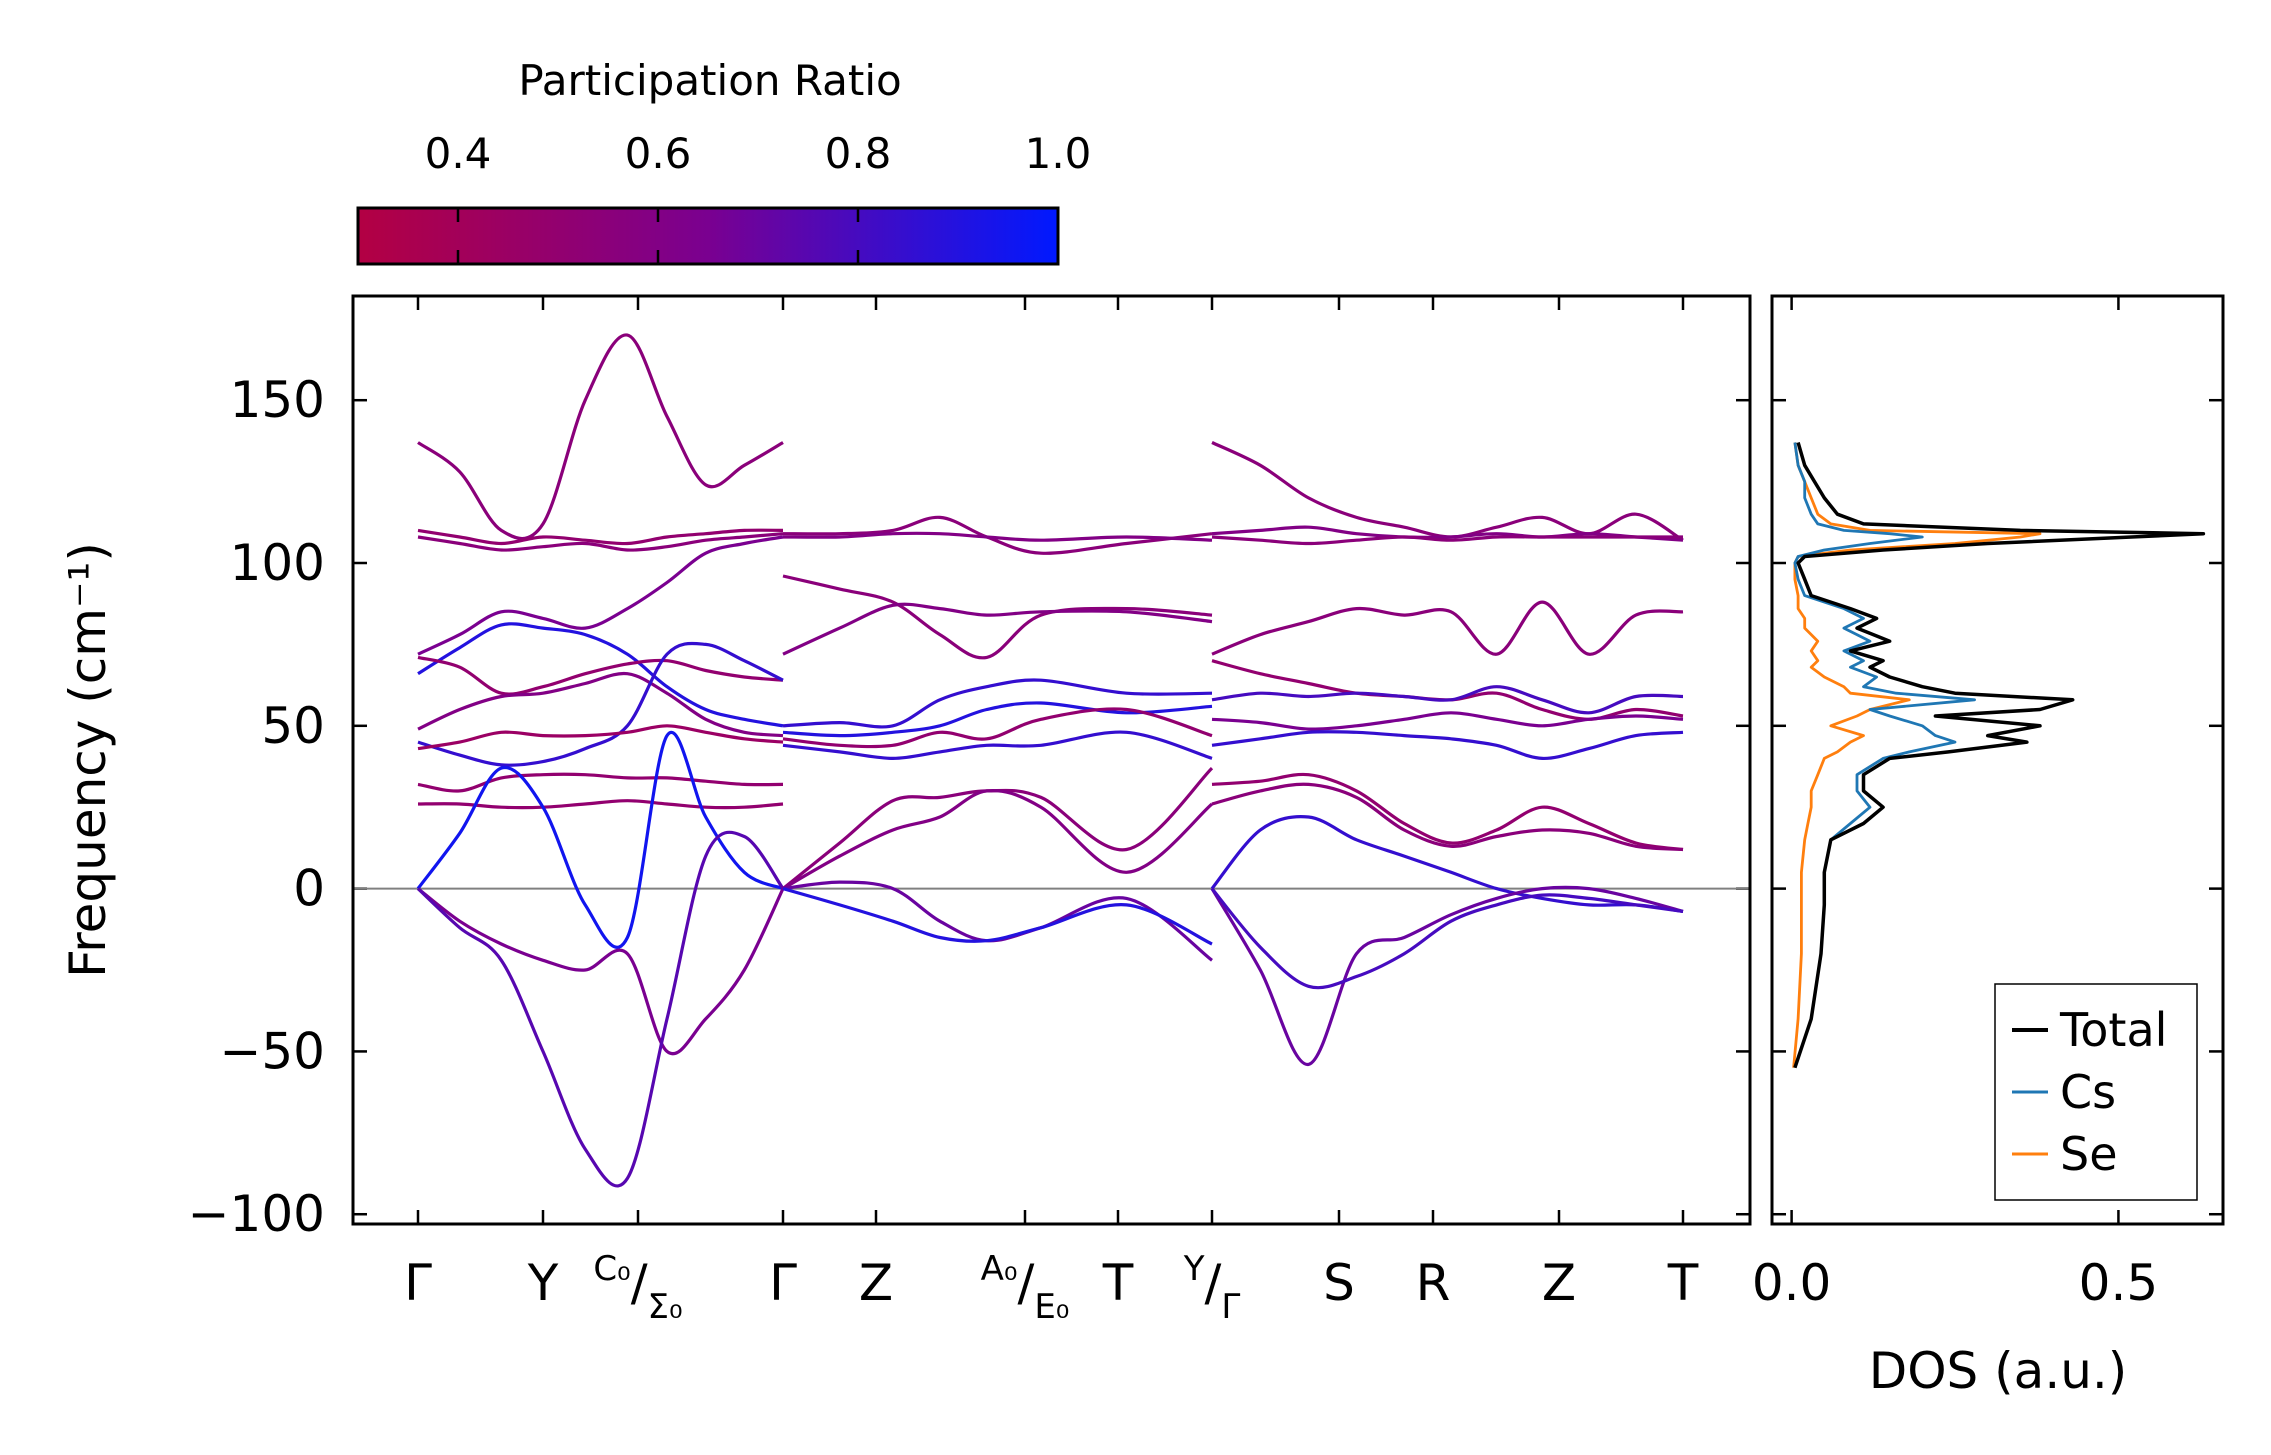 The image size is (2271, 1455). I want to click on colorbar: Participation Ratio 0.4 0.6 0.8 1.0, so click(724, 161).